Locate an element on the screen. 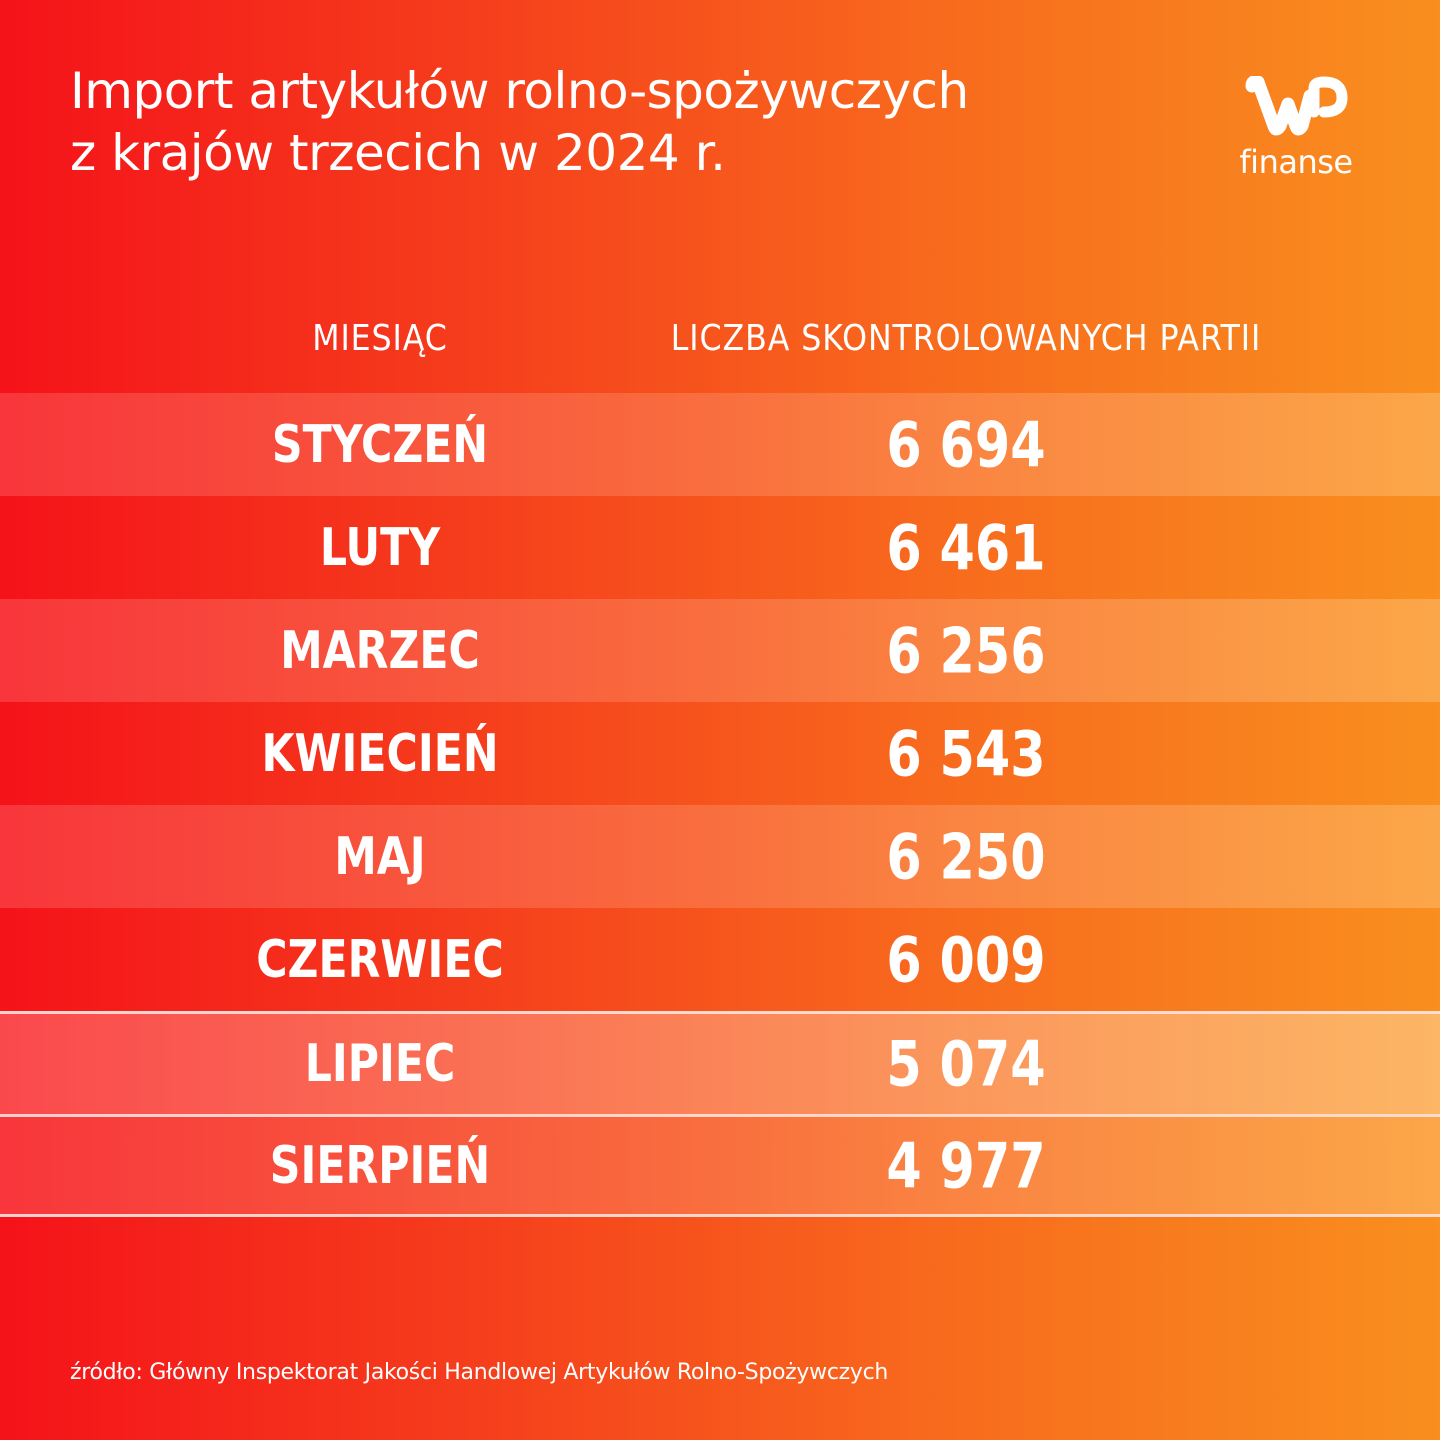  count-cell: 6 009 is located at coordinates (966, 959).